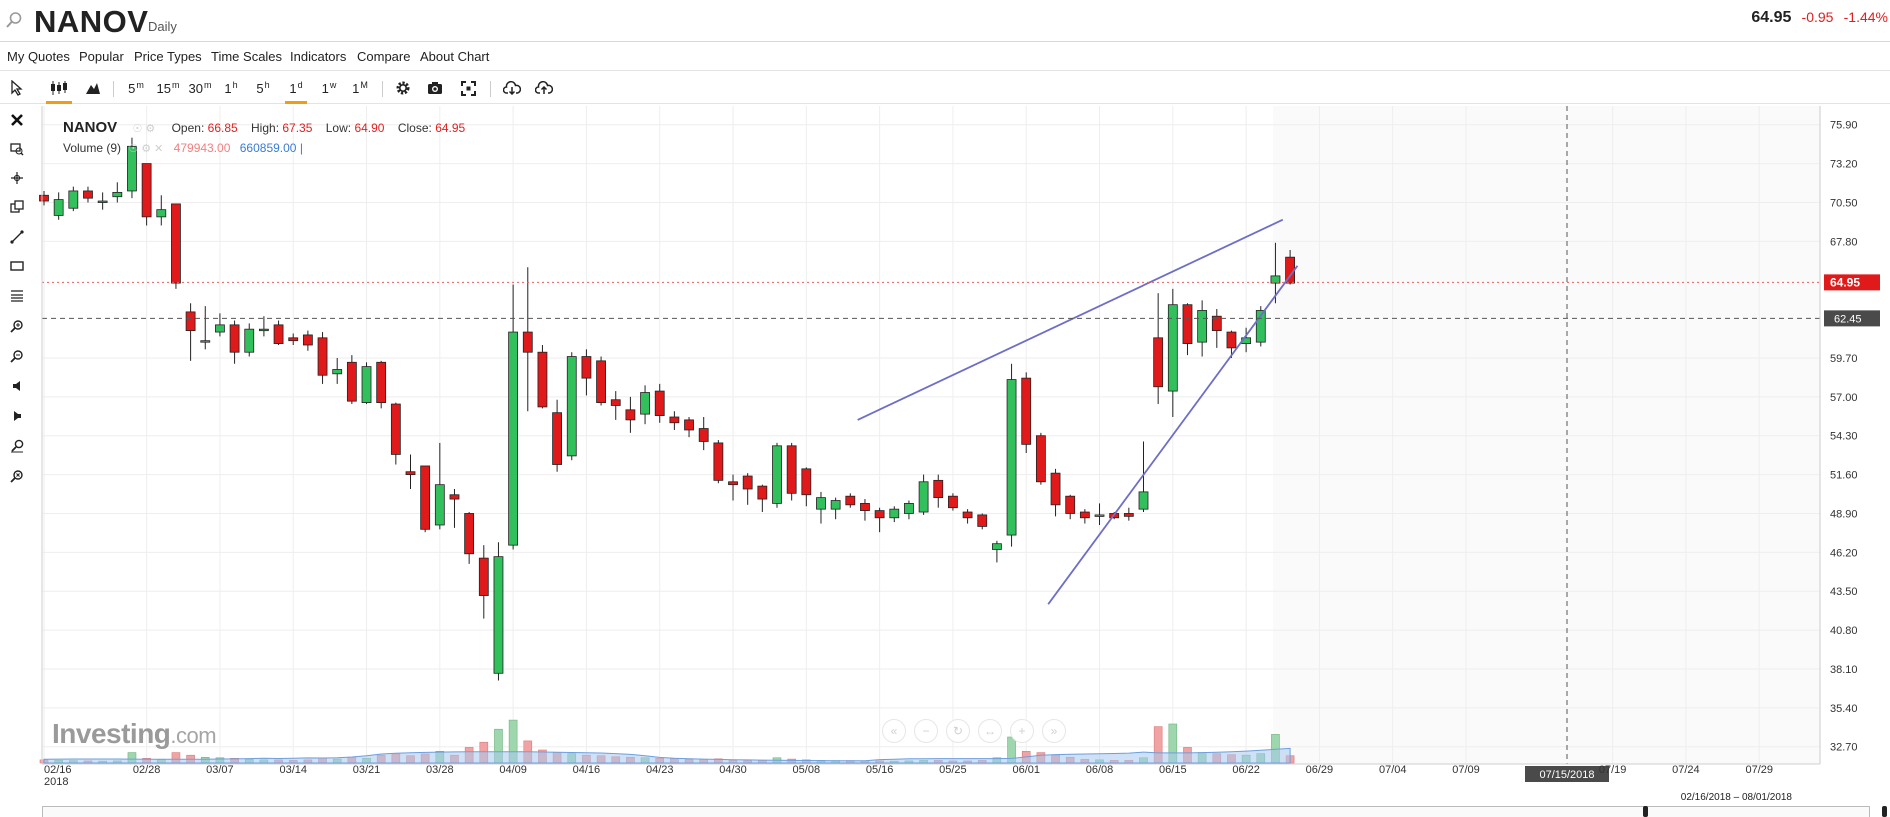  I want to click on price-change: -0.95, so click(1817, 17).